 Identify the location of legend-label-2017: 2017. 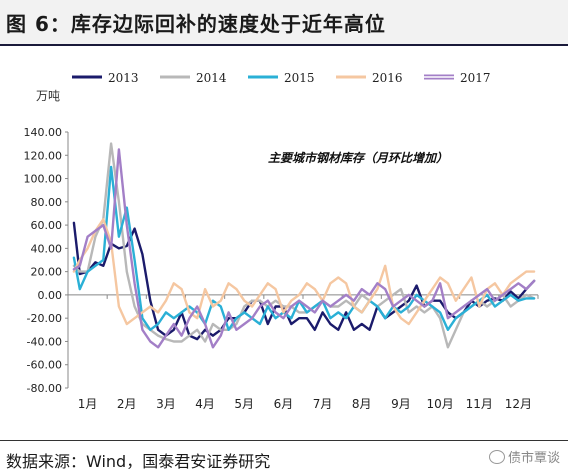
(475, 78).